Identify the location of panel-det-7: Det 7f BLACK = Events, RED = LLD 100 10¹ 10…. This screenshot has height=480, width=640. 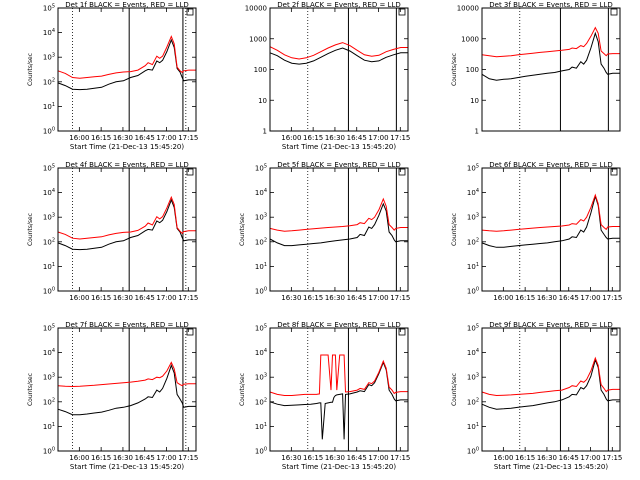
(112, 396).